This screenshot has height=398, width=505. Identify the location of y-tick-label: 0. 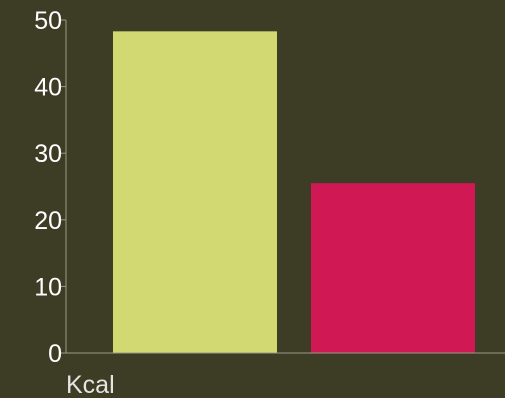
(55, 354).